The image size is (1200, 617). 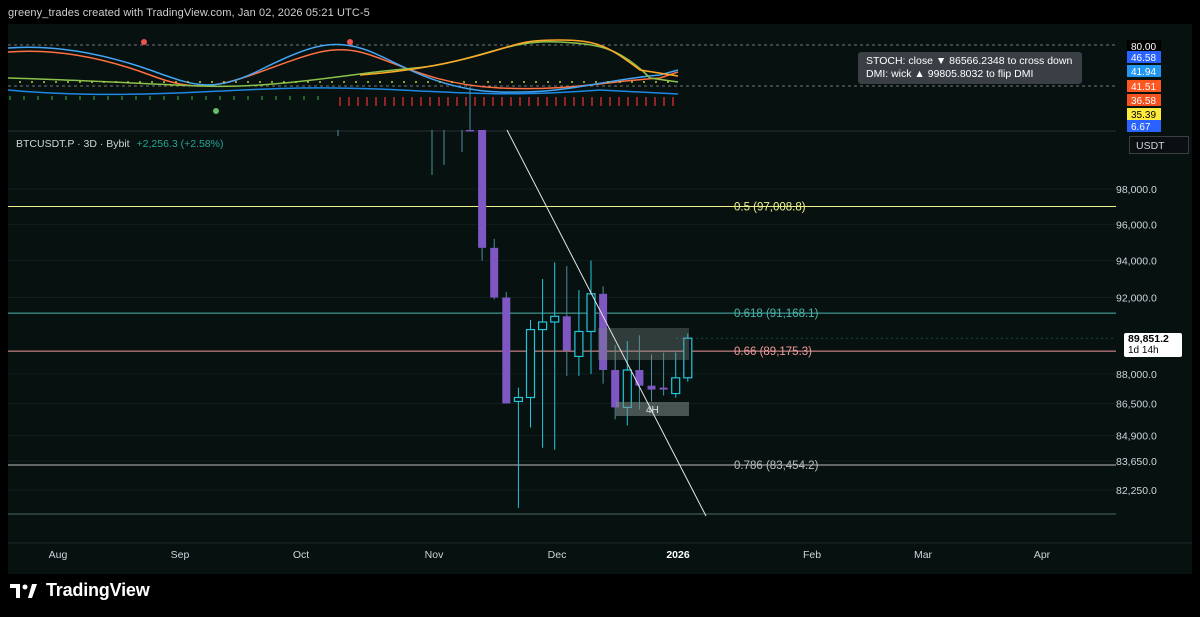 I want to click on y-tick-label: 92,000.0, so click(x=1136, y=299).